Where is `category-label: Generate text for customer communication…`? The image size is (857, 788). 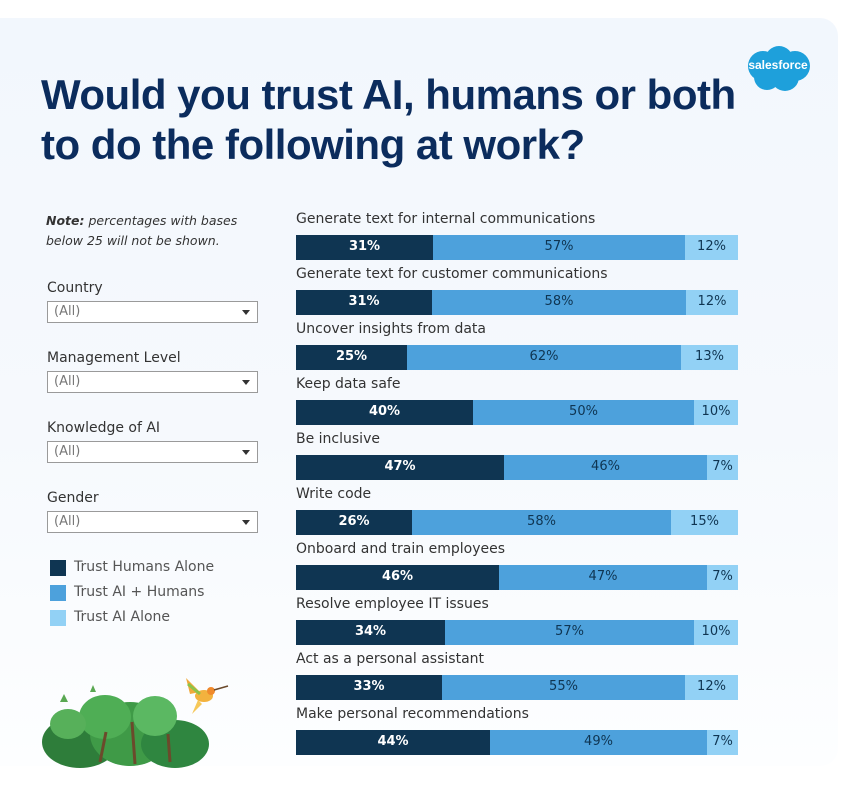 category-label: Generate text for customer communication… is located at coordinates (452, 274).